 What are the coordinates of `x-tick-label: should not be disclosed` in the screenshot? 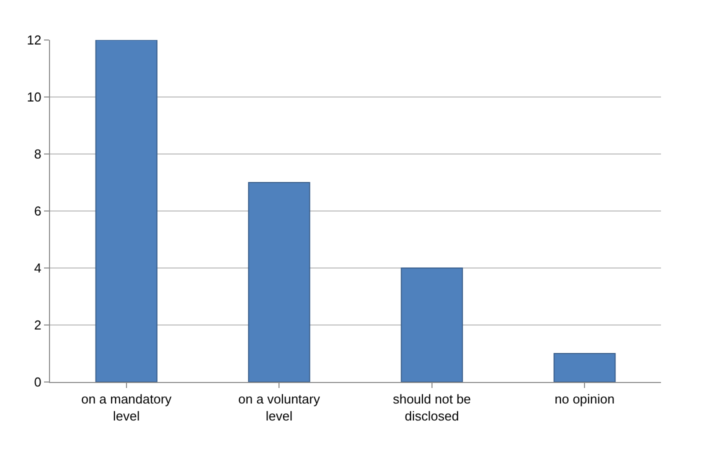 It's located at (431, 408).